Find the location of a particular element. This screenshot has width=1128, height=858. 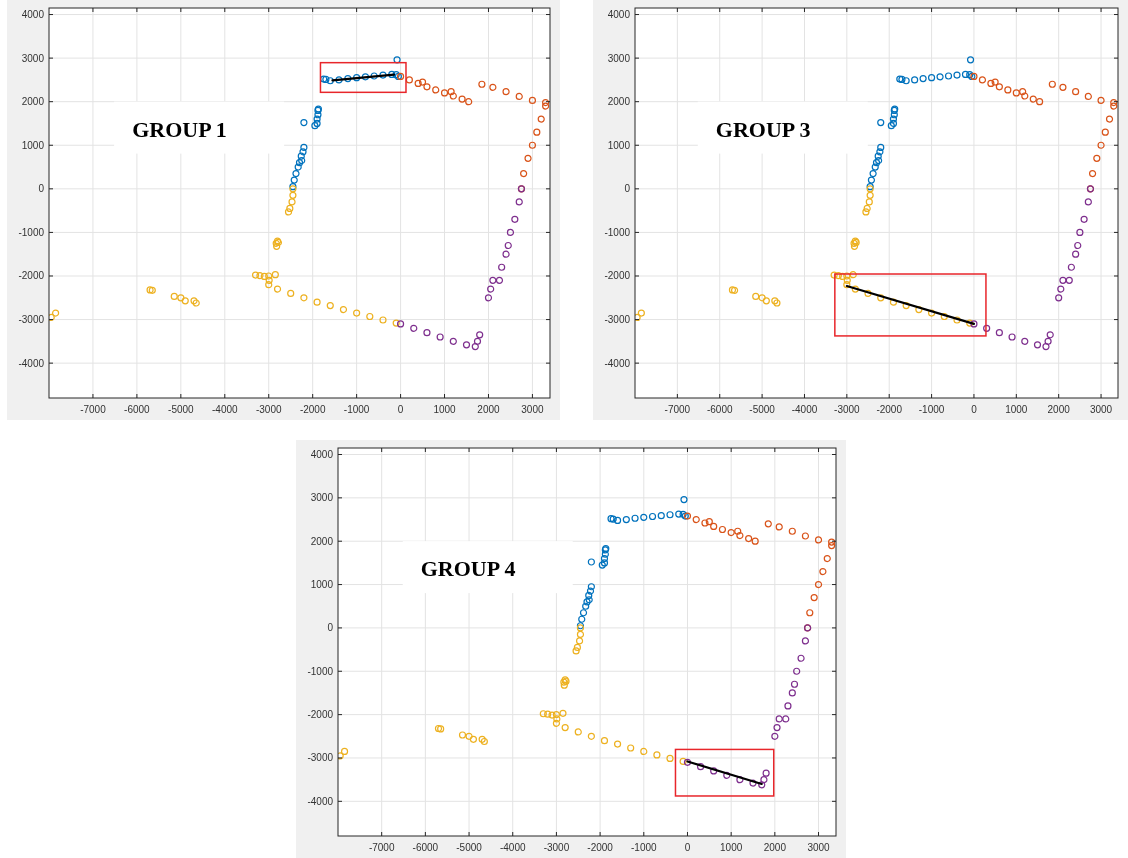

text: GROUP 3 is located at coordinates (763, 129).